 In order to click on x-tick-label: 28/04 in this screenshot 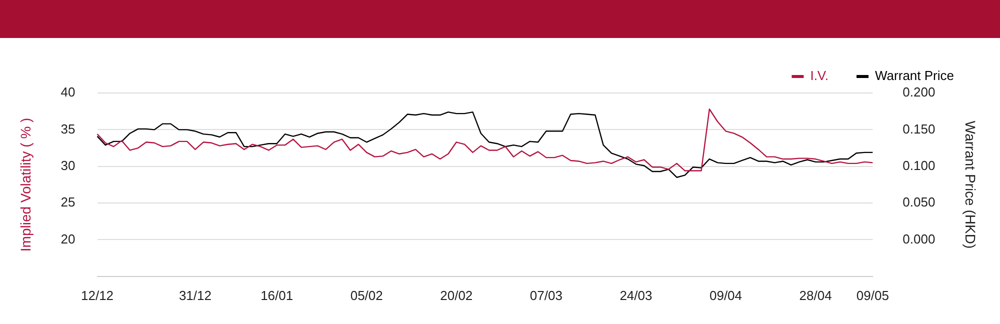, I will do `click(815, 295)`.